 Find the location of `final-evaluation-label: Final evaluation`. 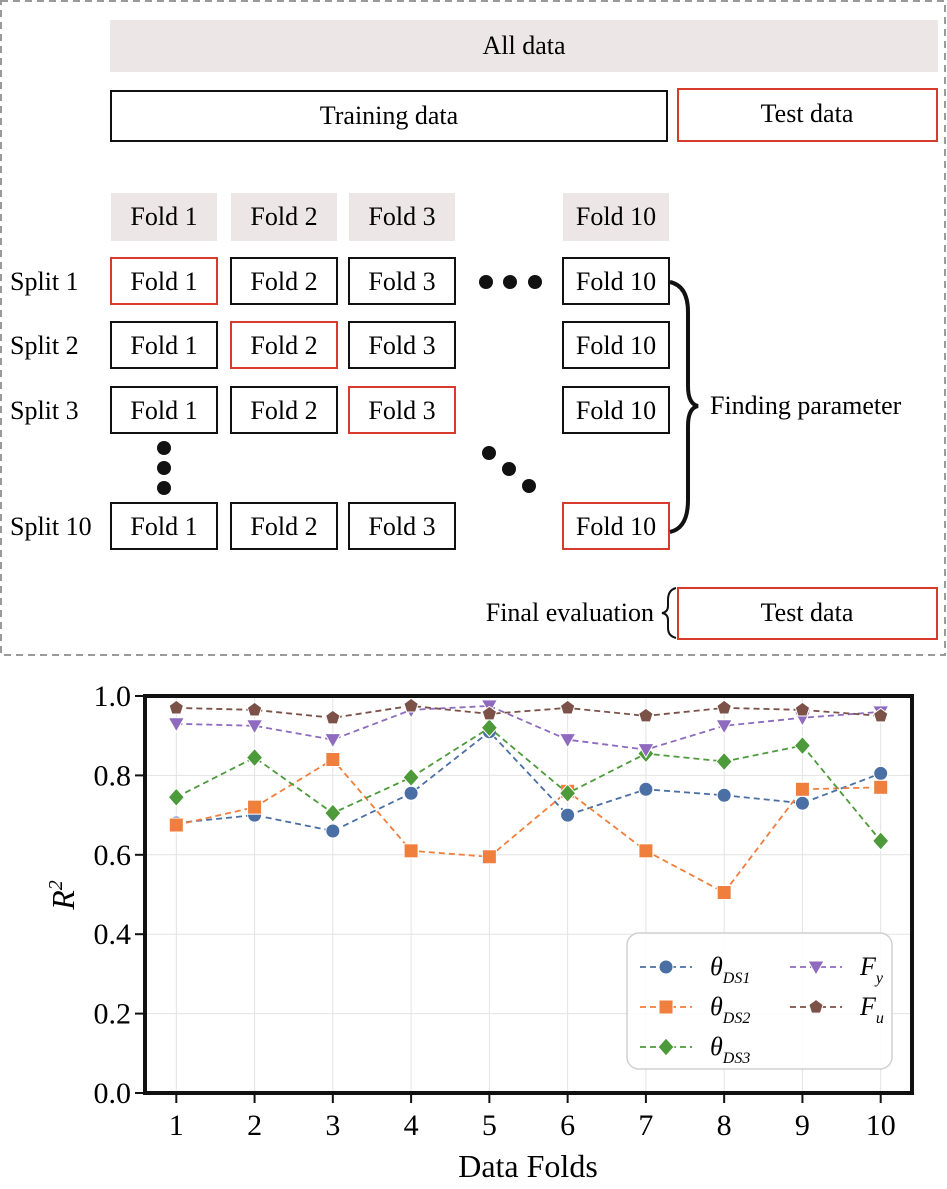

final-evaluation-label: Final evaluation is located at coordinates (570, 612).